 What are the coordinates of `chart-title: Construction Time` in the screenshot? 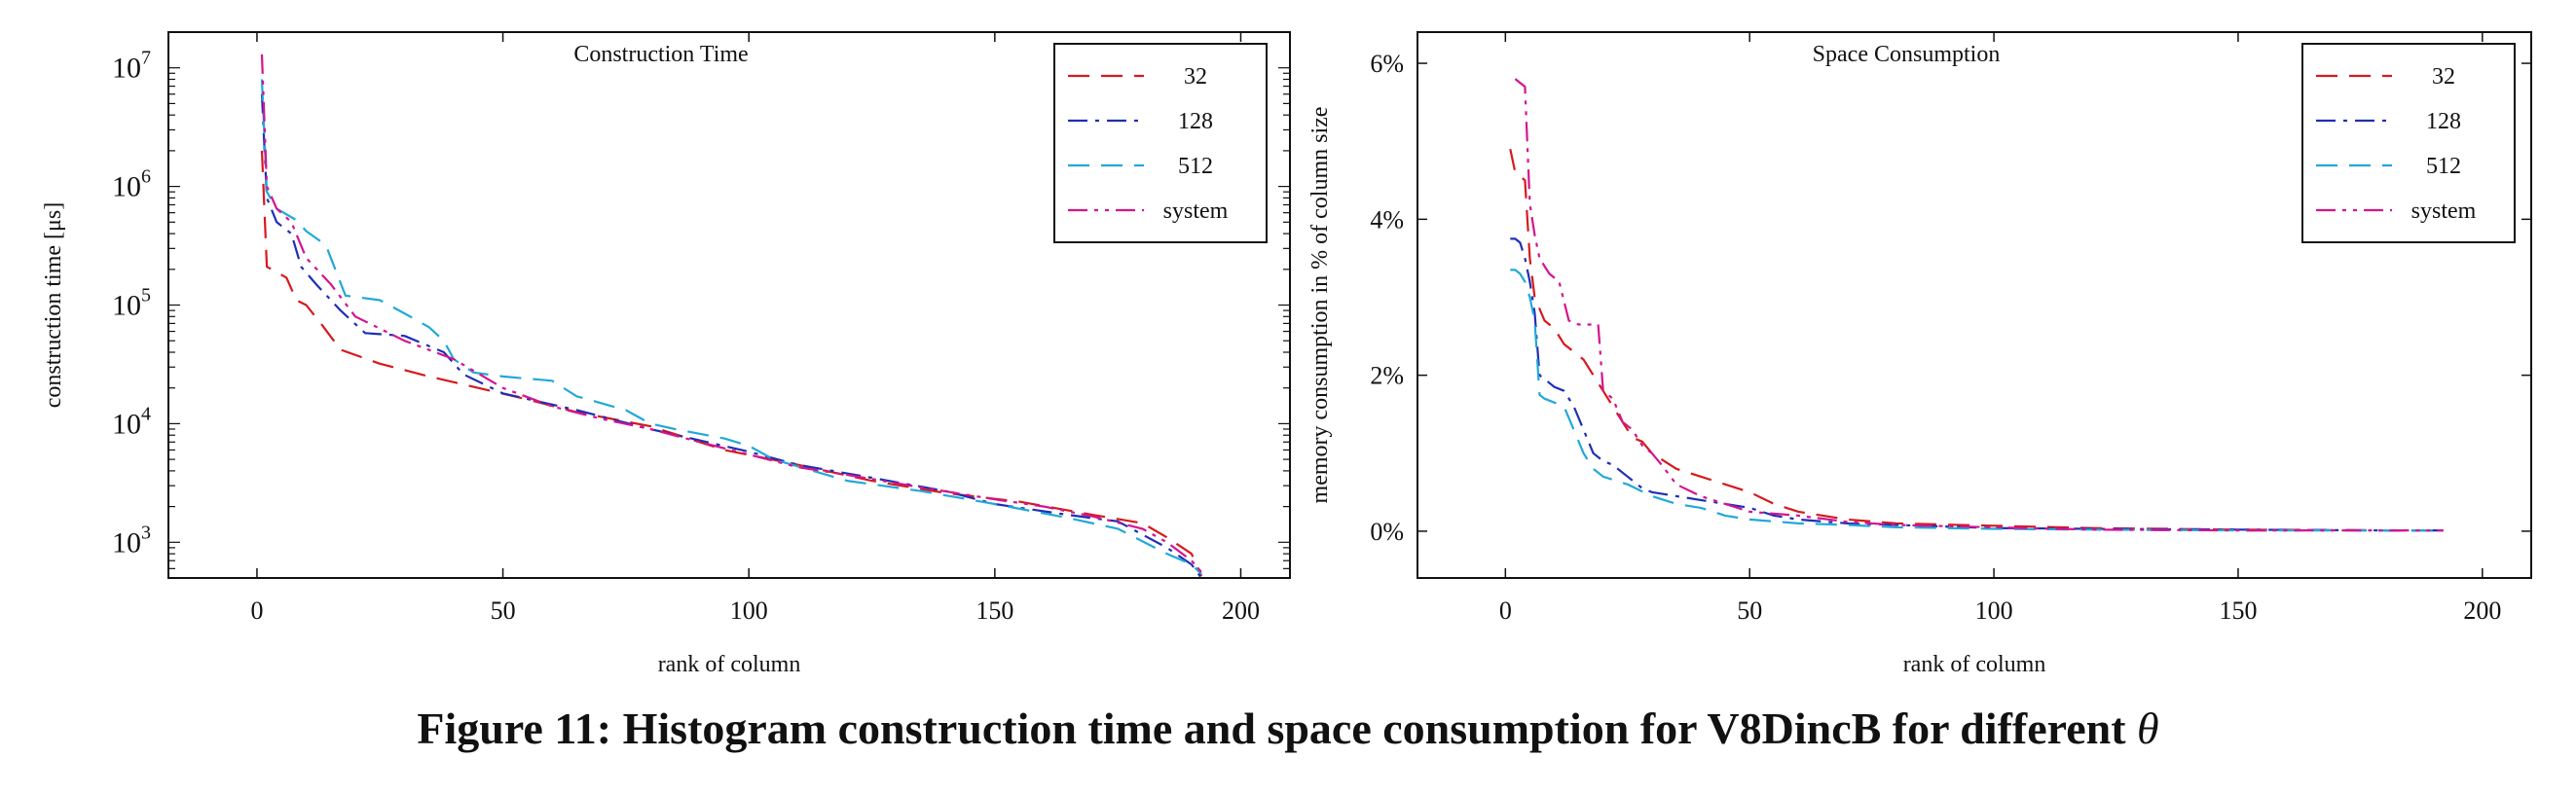 It's located at (660, 54).